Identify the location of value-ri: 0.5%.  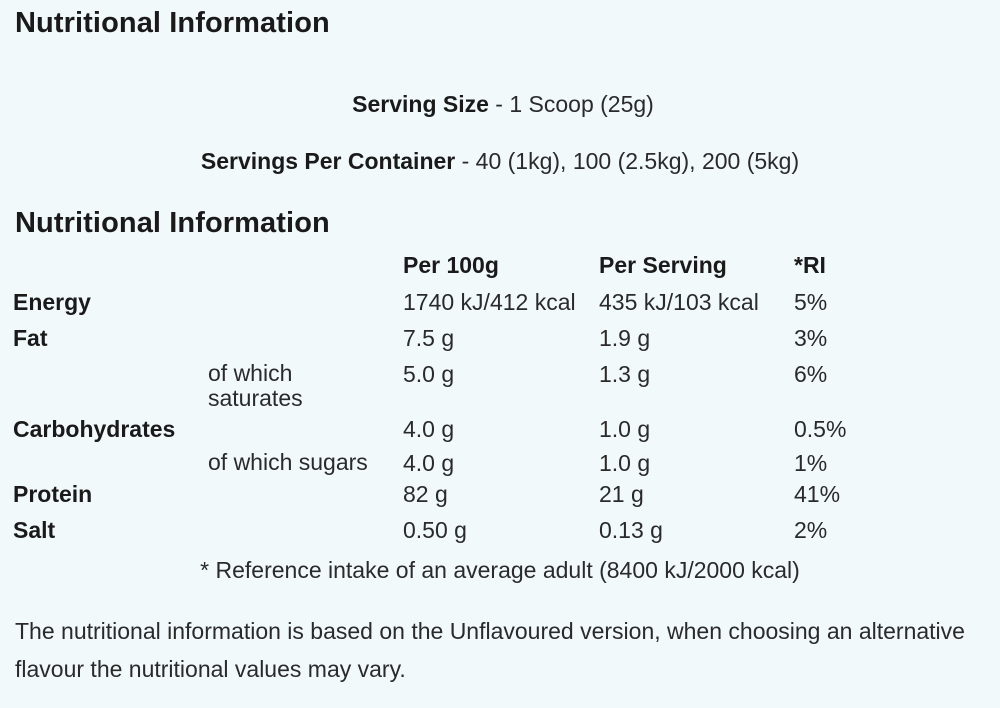
(820, 429).